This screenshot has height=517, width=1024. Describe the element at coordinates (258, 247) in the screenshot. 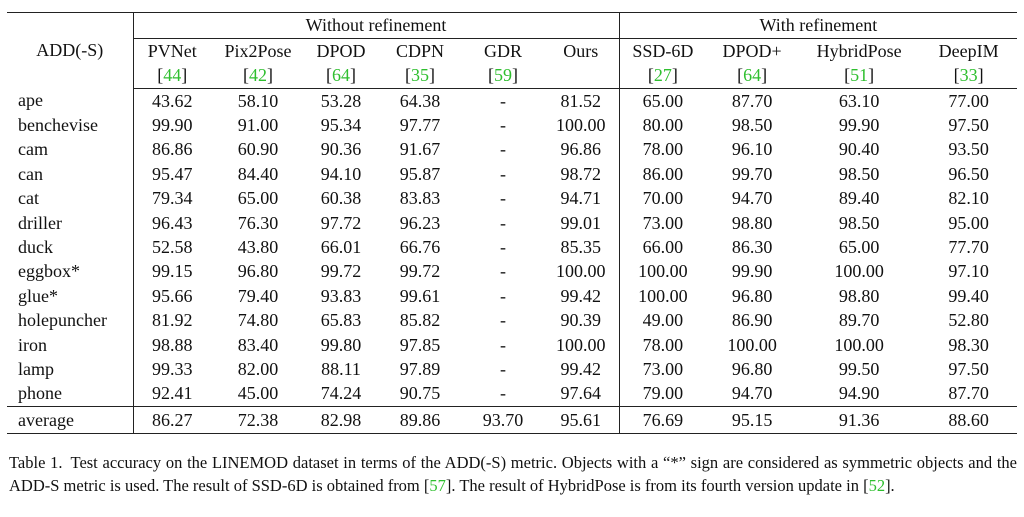

I see `table-cell: 43.80` at that location.